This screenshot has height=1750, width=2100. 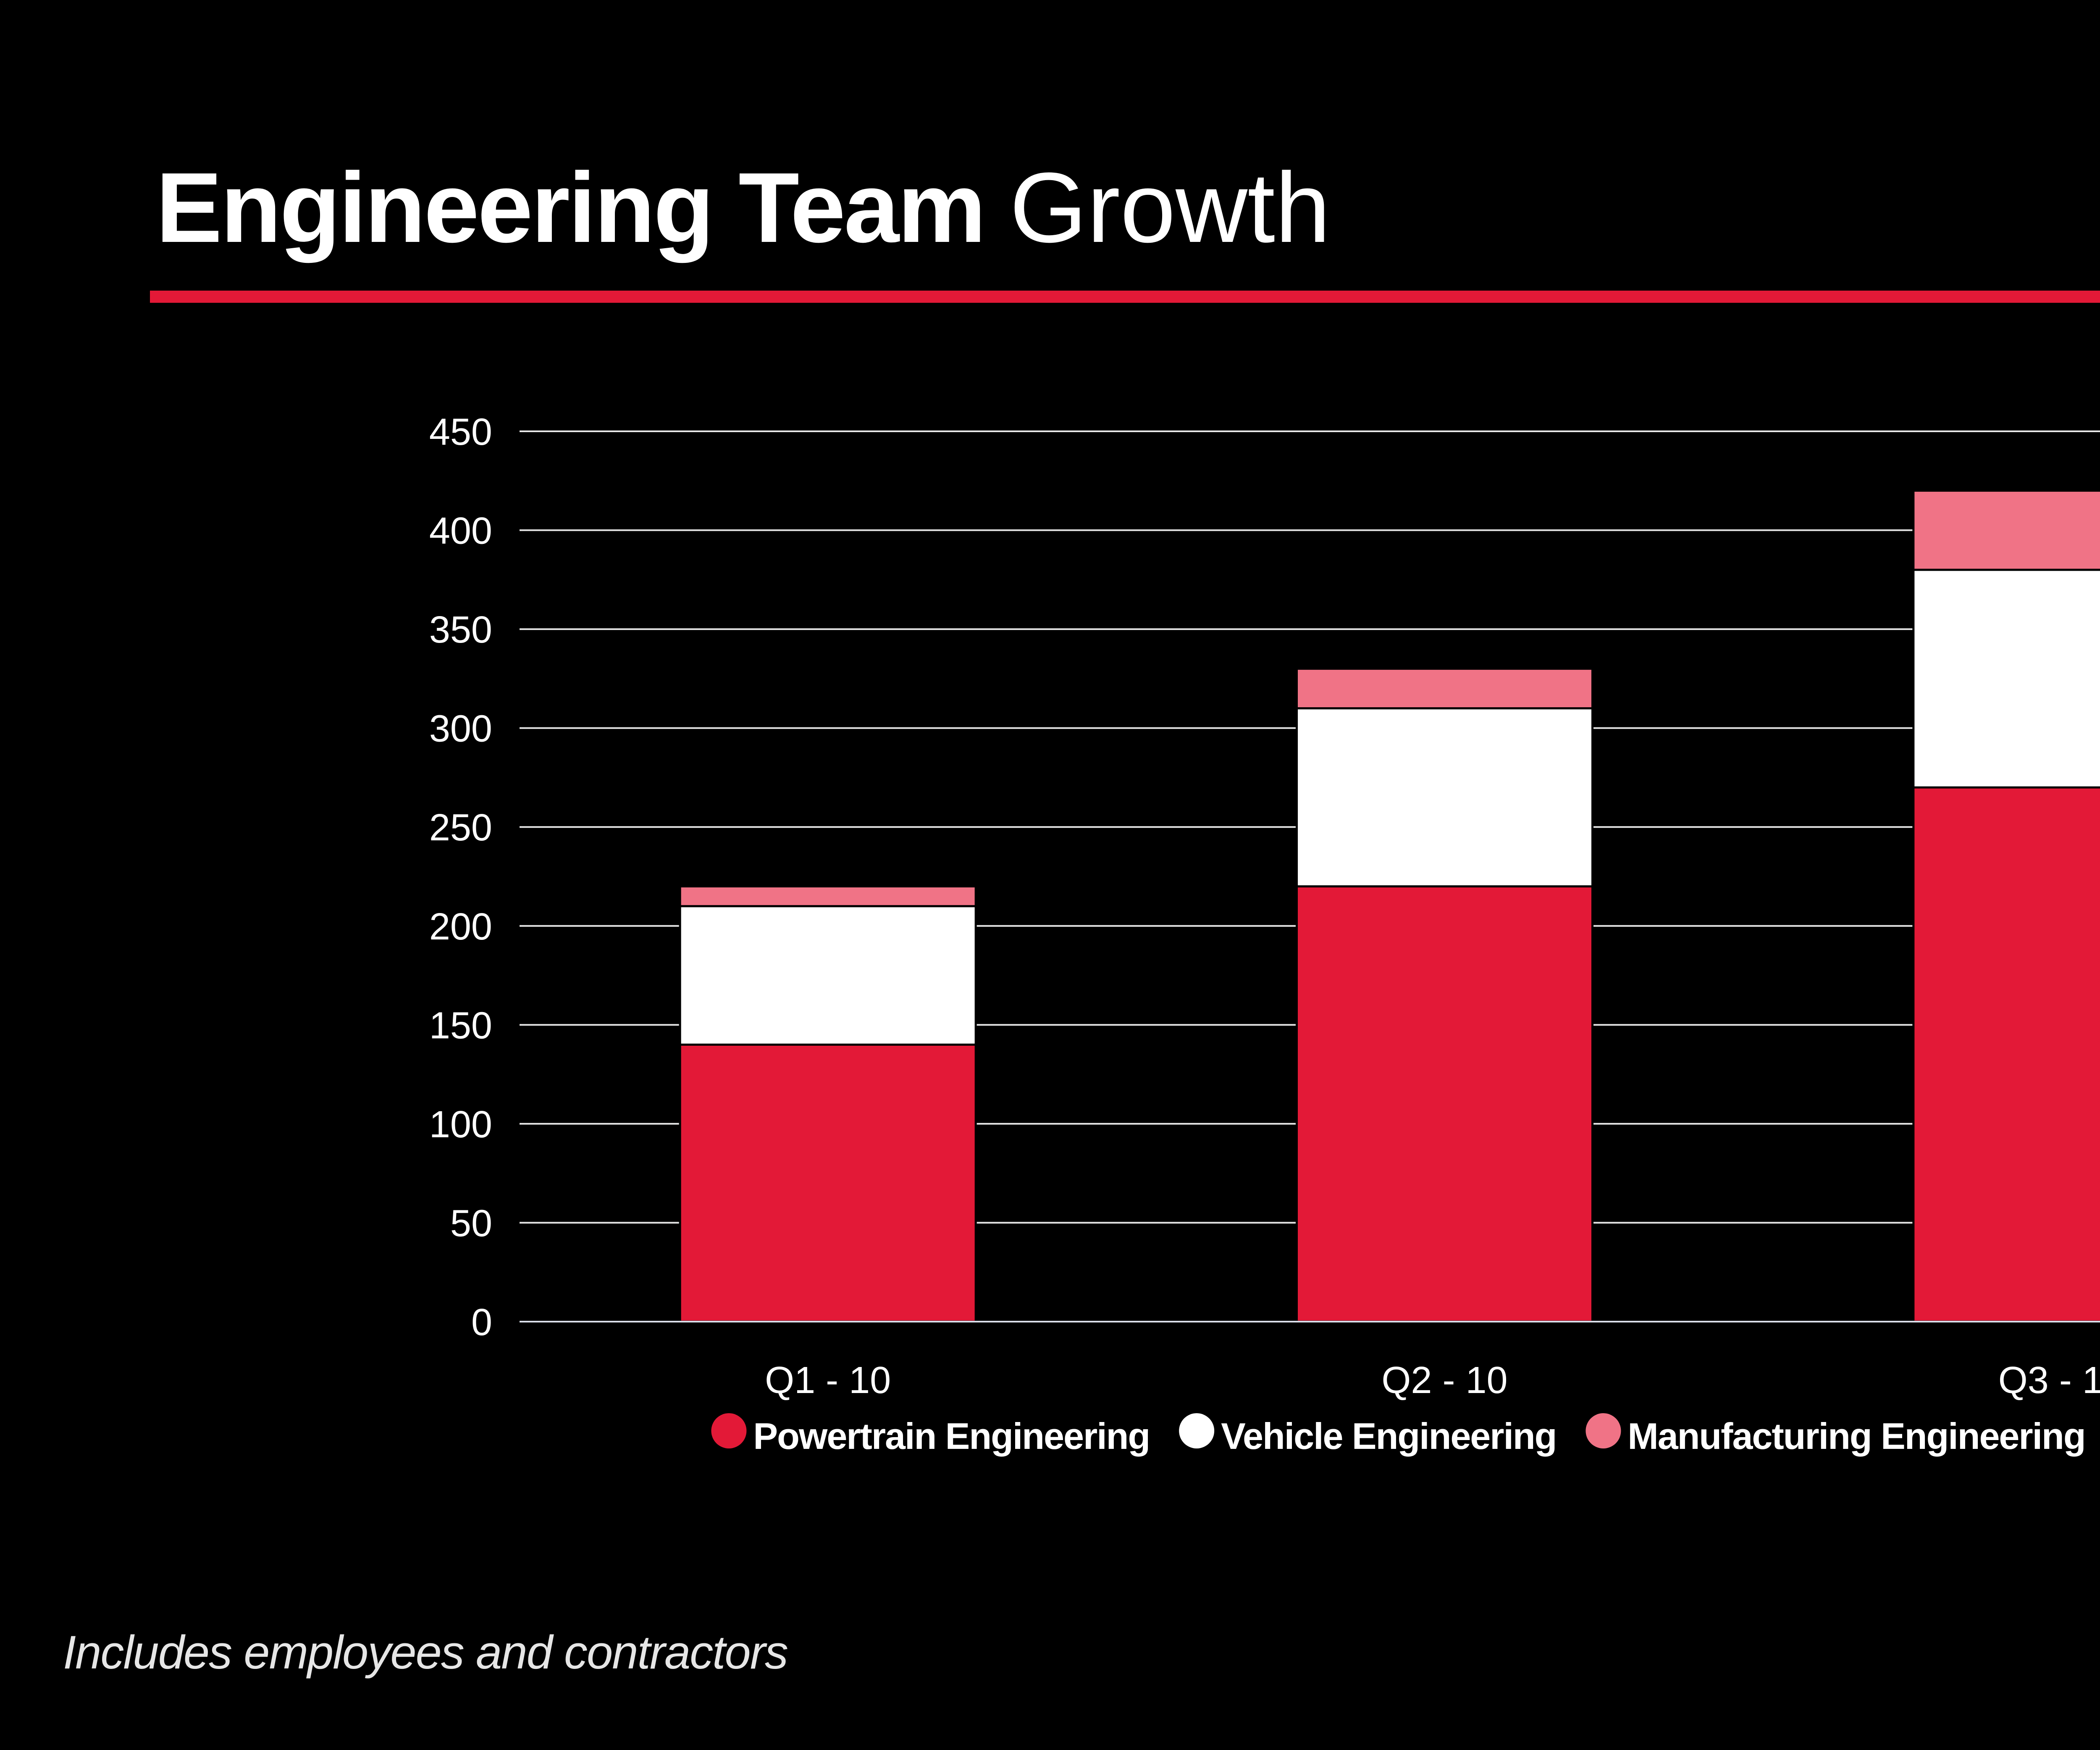 I want to click on slide-title-bold: Engineering Team, so click(x=571, y=207).